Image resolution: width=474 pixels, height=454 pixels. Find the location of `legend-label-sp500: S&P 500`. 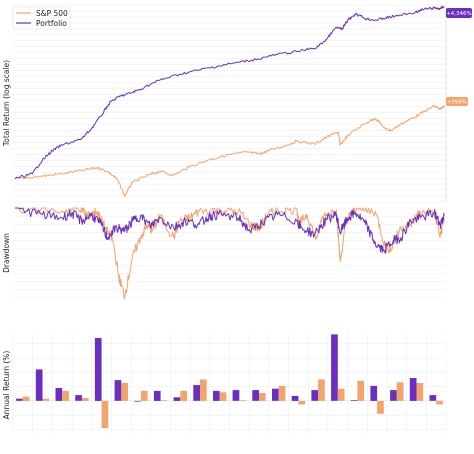

legend-label-sp500: S&P 500 is located at coordinates (52, 13).